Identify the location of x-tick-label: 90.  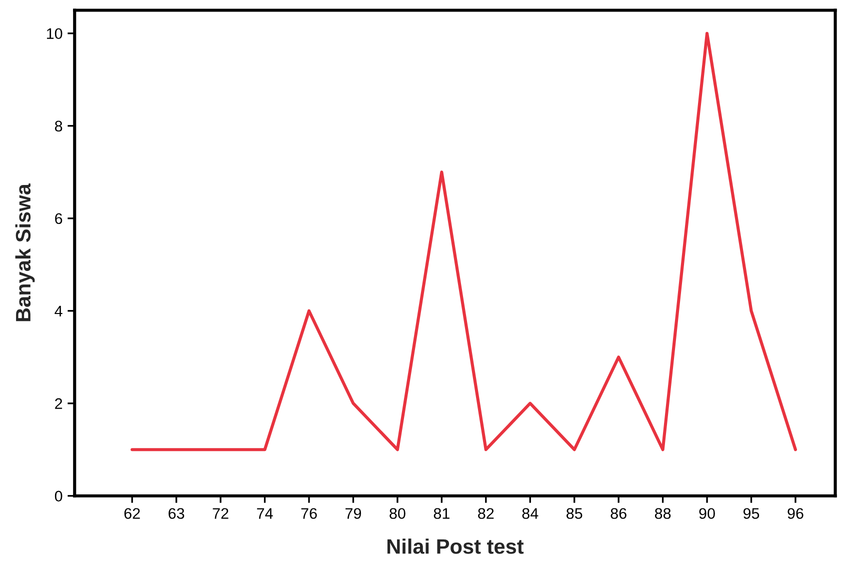
(707, 513).